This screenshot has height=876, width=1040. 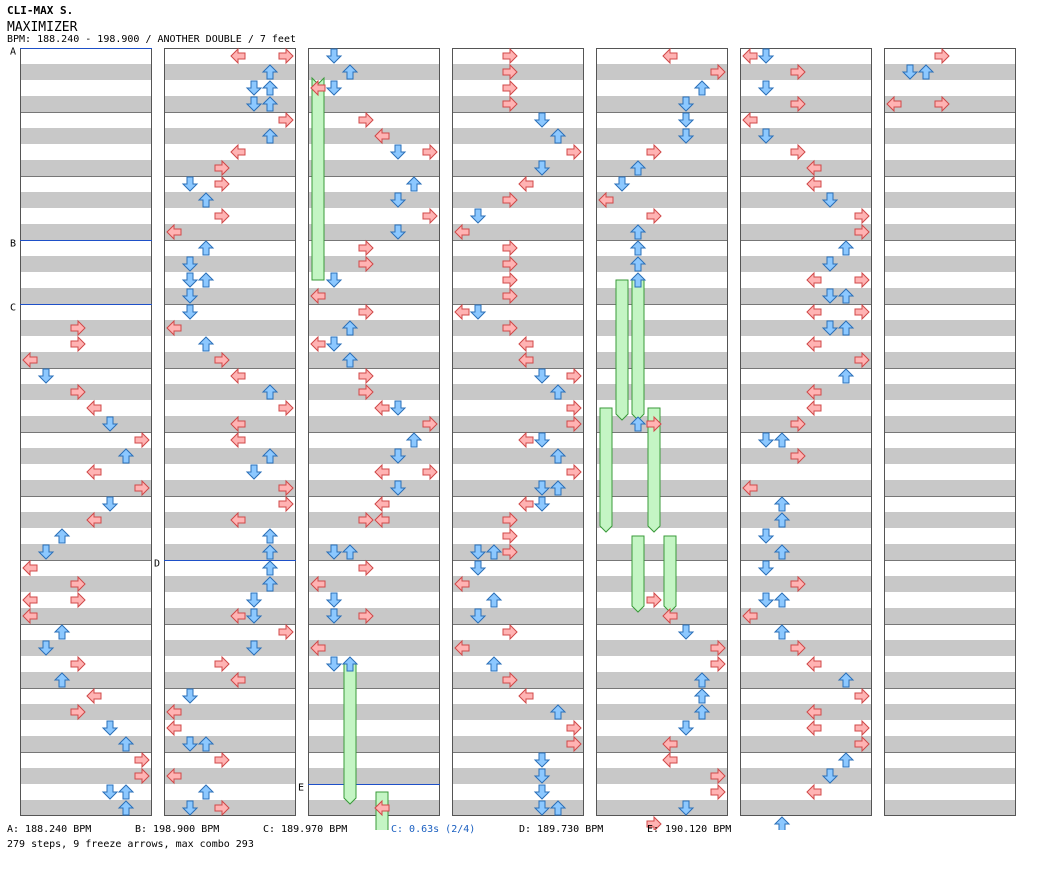 What do you see at coordinates (689, 829) in the screenshot?
I see `legend-bpm-e: E: 190.120 BPM` at bounding box center [689, 829].